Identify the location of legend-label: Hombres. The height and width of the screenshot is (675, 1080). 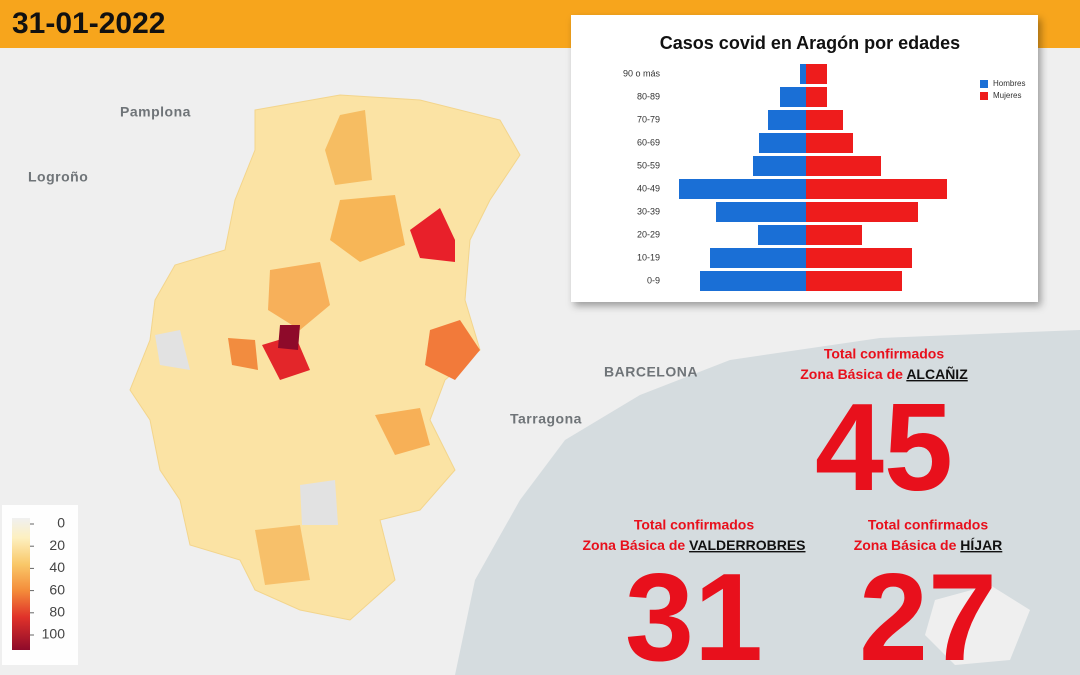
(1009, 83).